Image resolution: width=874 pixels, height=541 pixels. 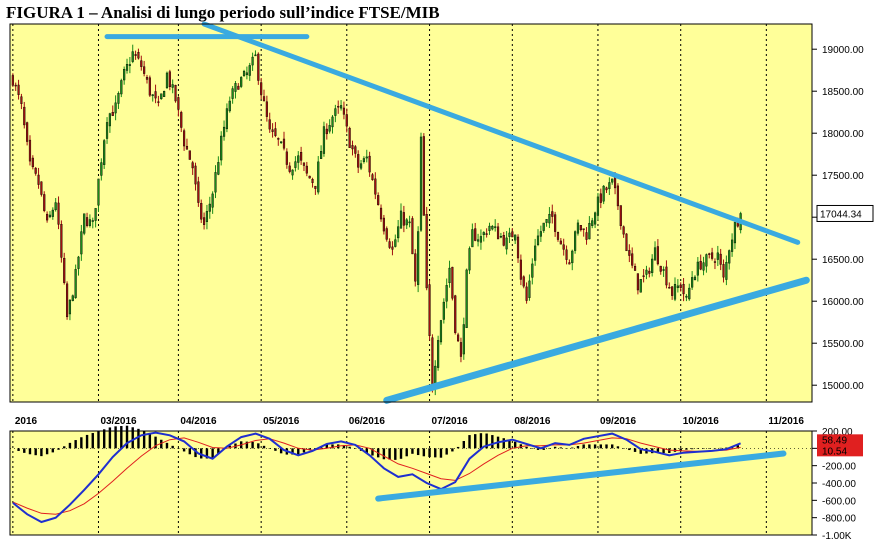 What do you see at coordinates (839, 501) in the screenshot?
I see `macd-y-tick-label: -600.00` at bounding box center [839, 501].